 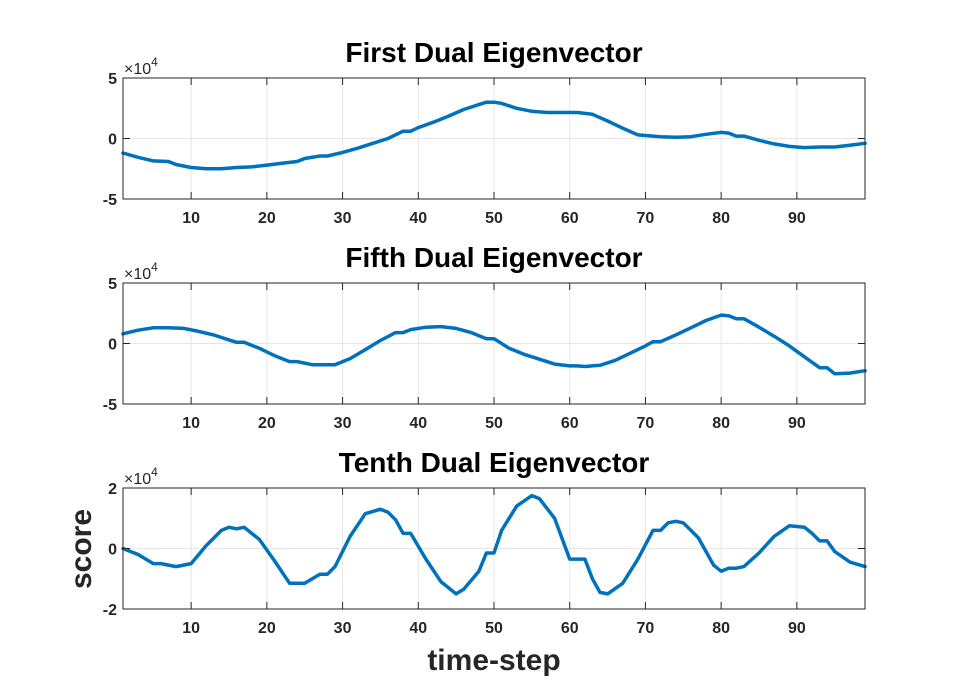 I want to click on subplot-3-x-tick-label: 10, so click(x=191, y=628).